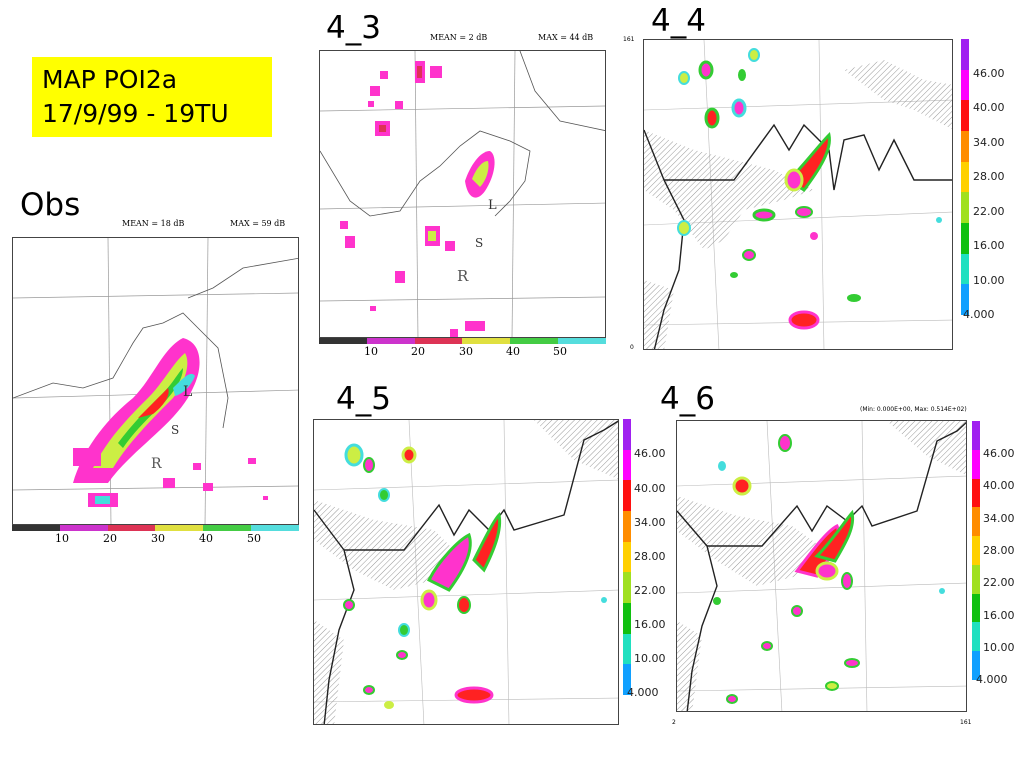  Describe the element at coordinates (650, 453) in the screenshot. I see `p45-colorbar-tick: 46.00` at that location.